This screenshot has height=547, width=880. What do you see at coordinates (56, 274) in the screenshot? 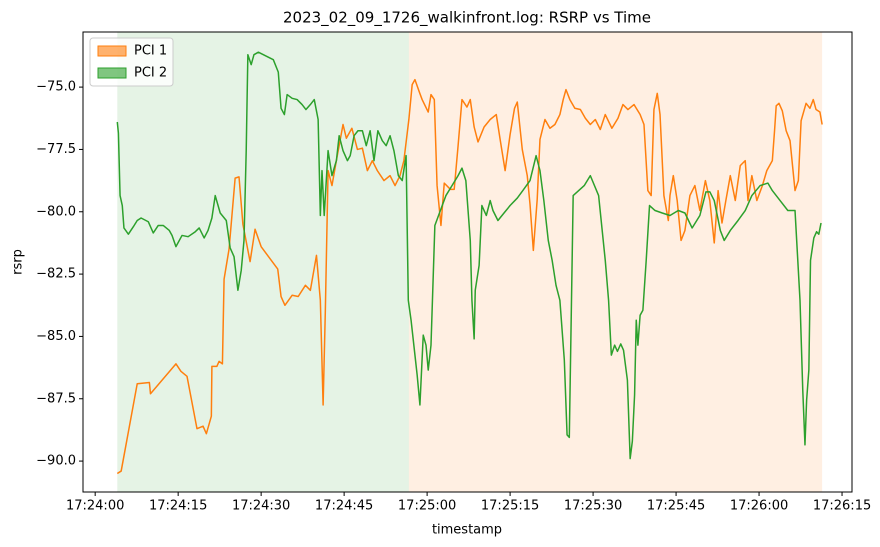
I see `y-tick-label: −82.5` at bounding box center [56, 274].